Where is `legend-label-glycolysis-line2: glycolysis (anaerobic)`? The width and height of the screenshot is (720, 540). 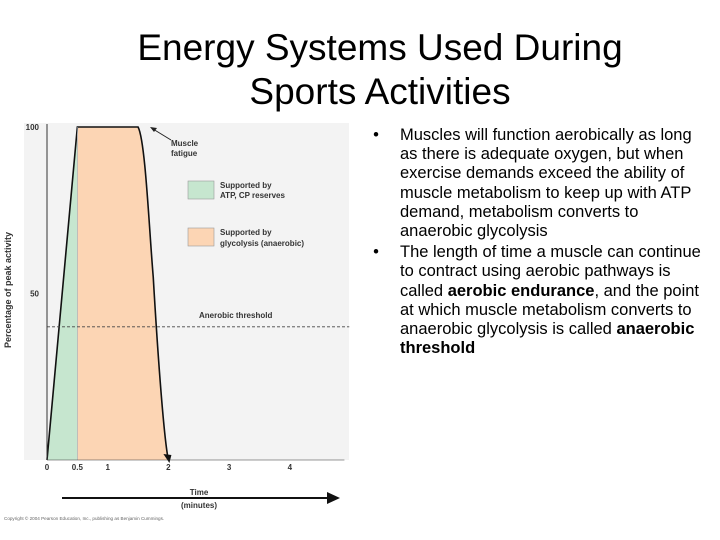 legend-label-glycolysis-line2: glycolysis (anaerobic) is located at coordinates (262, 243).